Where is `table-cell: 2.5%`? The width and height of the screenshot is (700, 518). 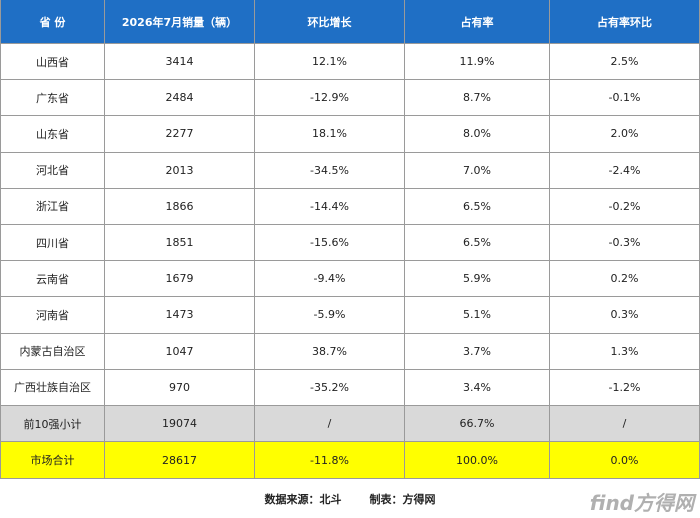
table-cell: 2.5% is located at coordinates (625, 62).